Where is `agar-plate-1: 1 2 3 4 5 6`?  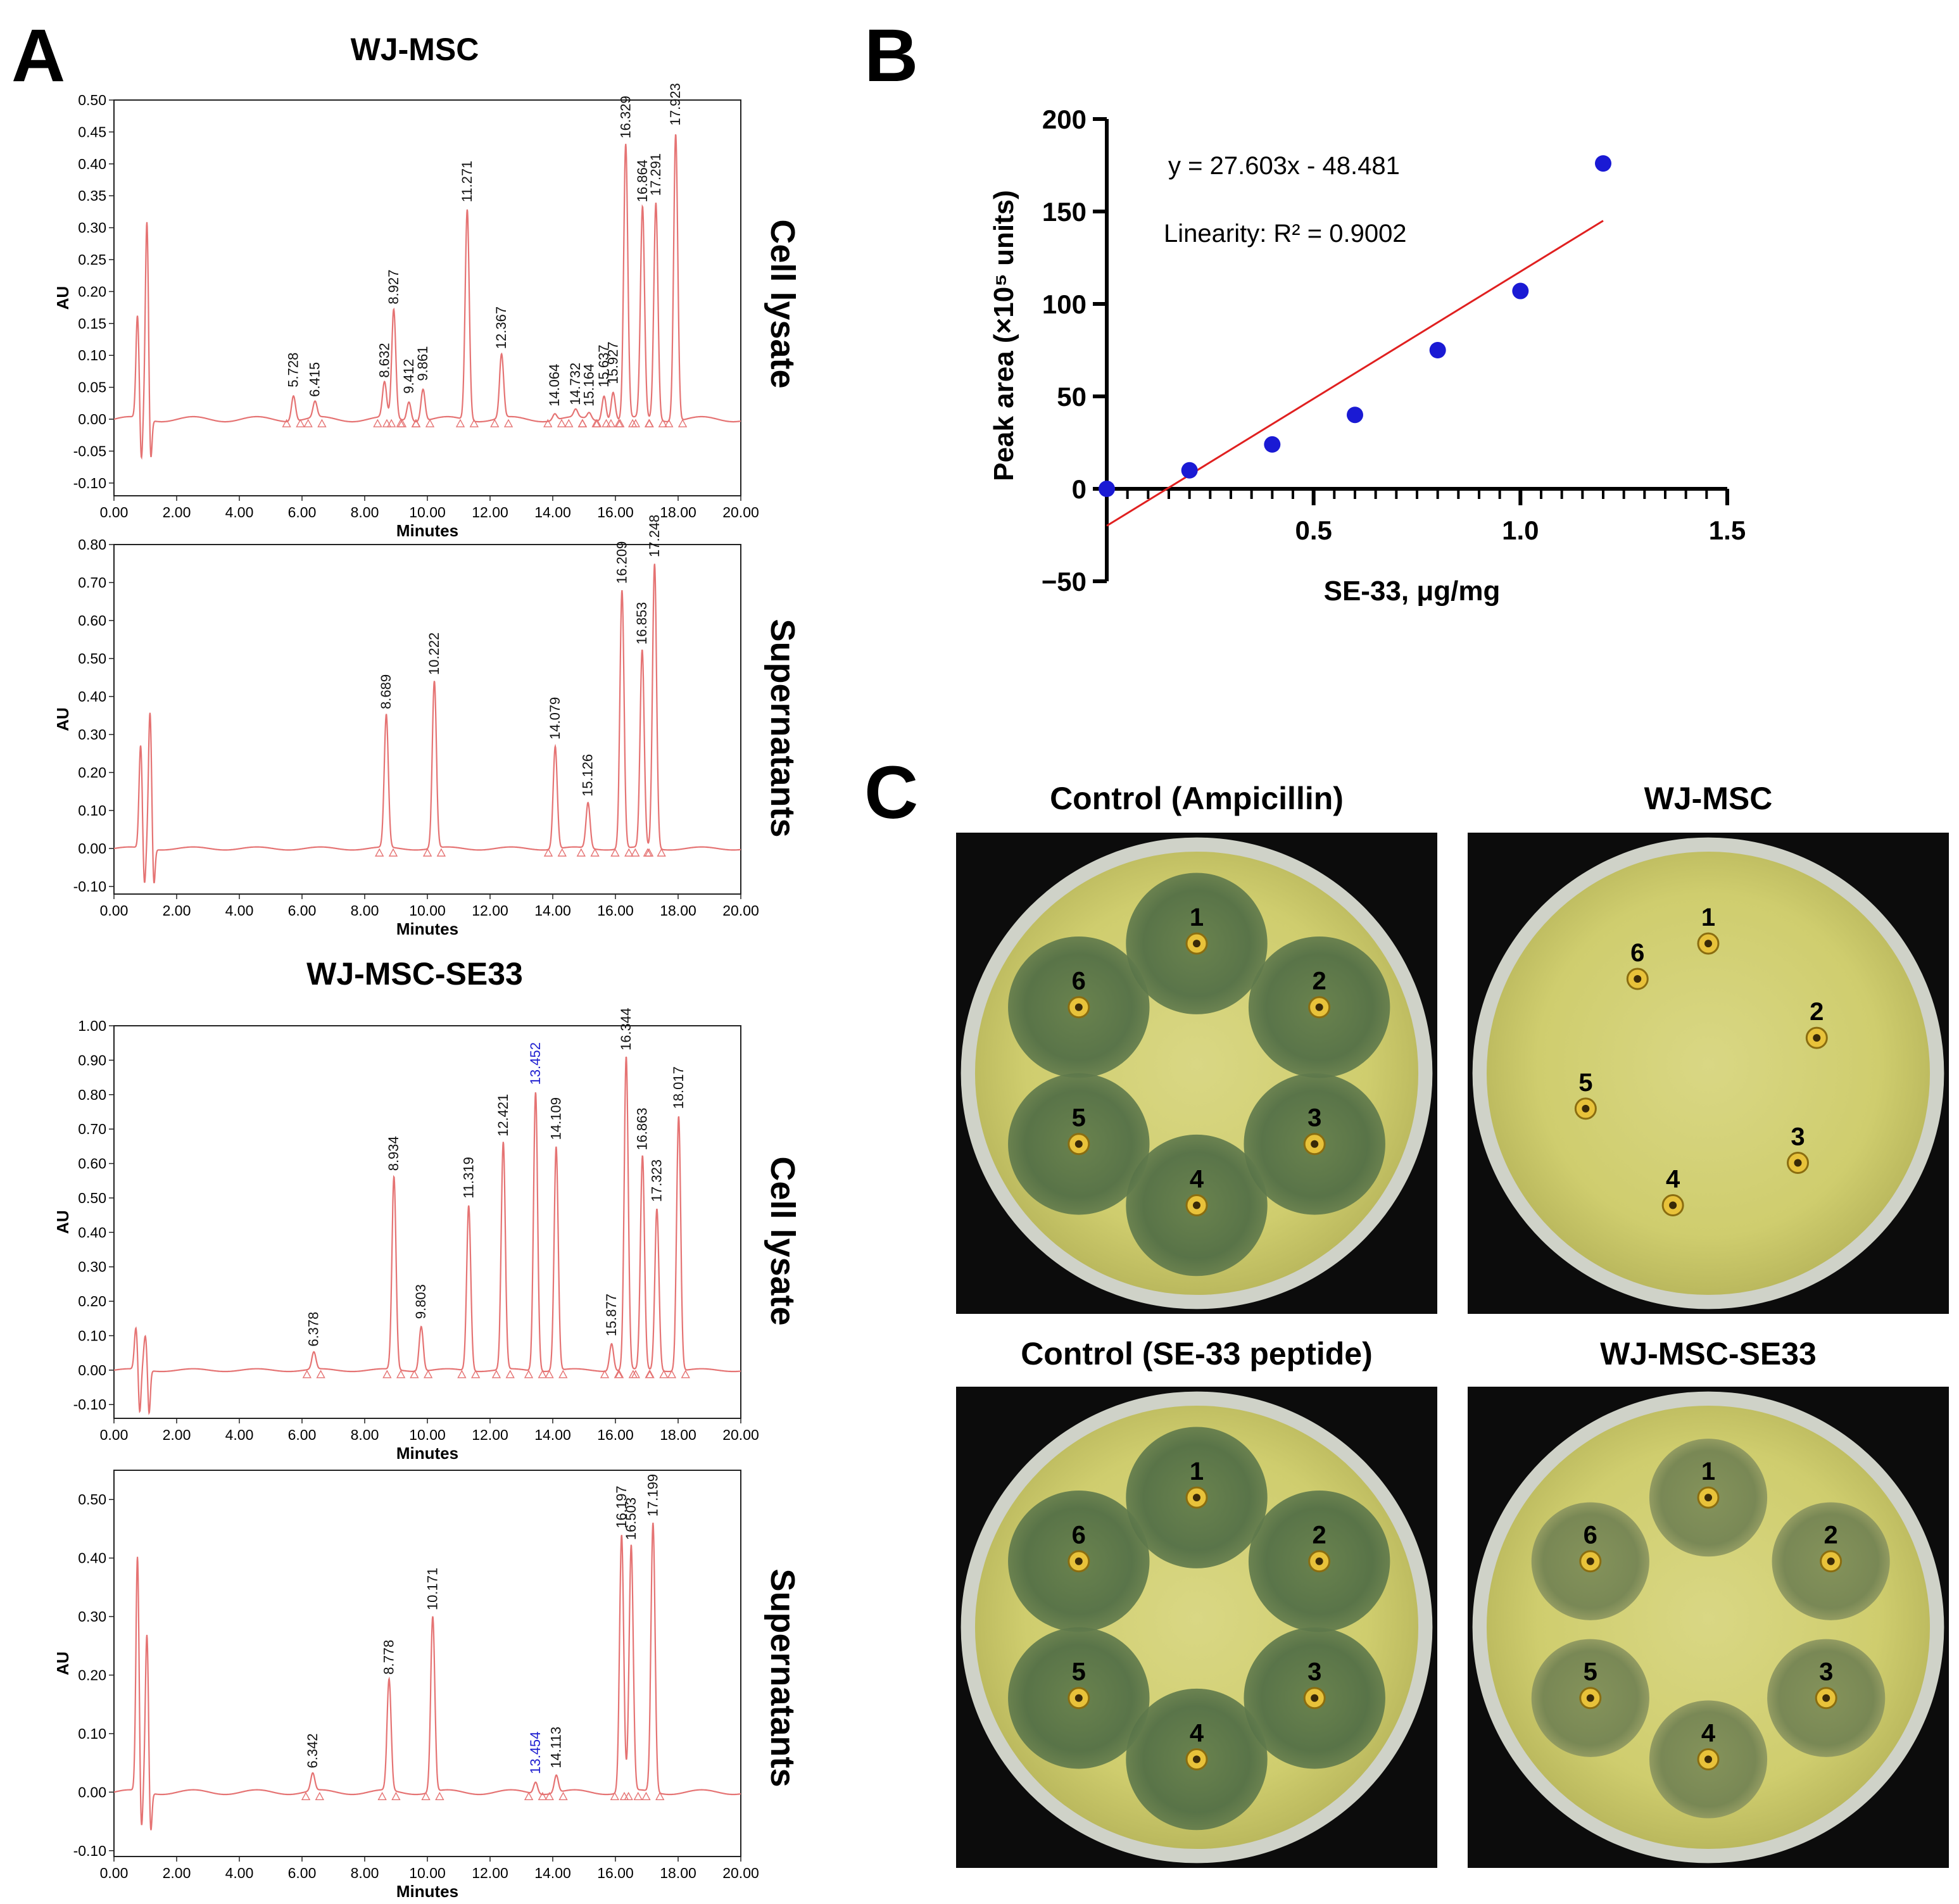 agar-plate-1: 1 2 3 4 5 6 is located at coordinates (1196, 1073).